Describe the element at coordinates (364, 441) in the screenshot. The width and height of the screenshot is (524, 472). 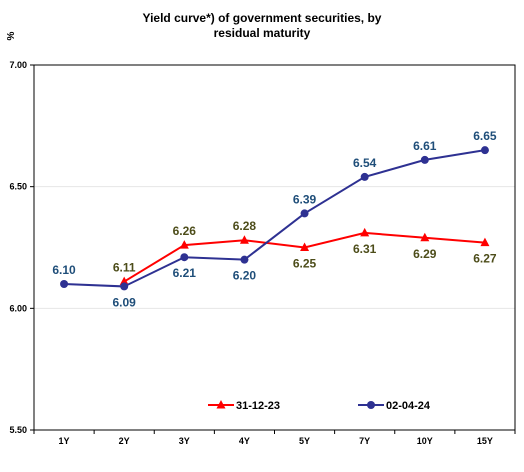
I see `x-tick-label: 7Y` at that location.